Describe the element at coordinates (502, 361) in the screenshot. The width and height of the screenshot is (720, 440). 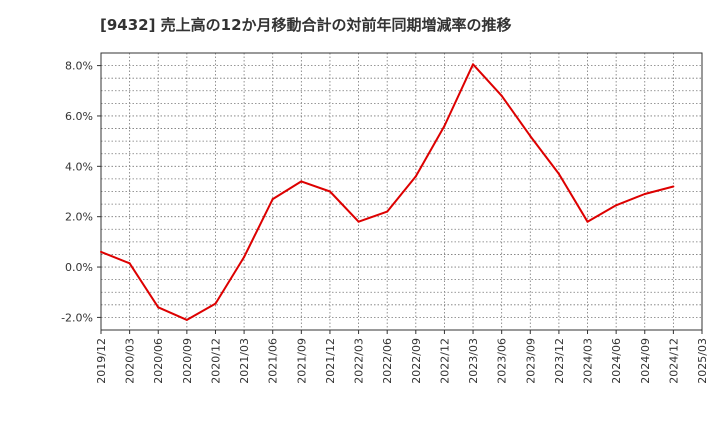
I see `x-tick-label: 2023/06` at that location.